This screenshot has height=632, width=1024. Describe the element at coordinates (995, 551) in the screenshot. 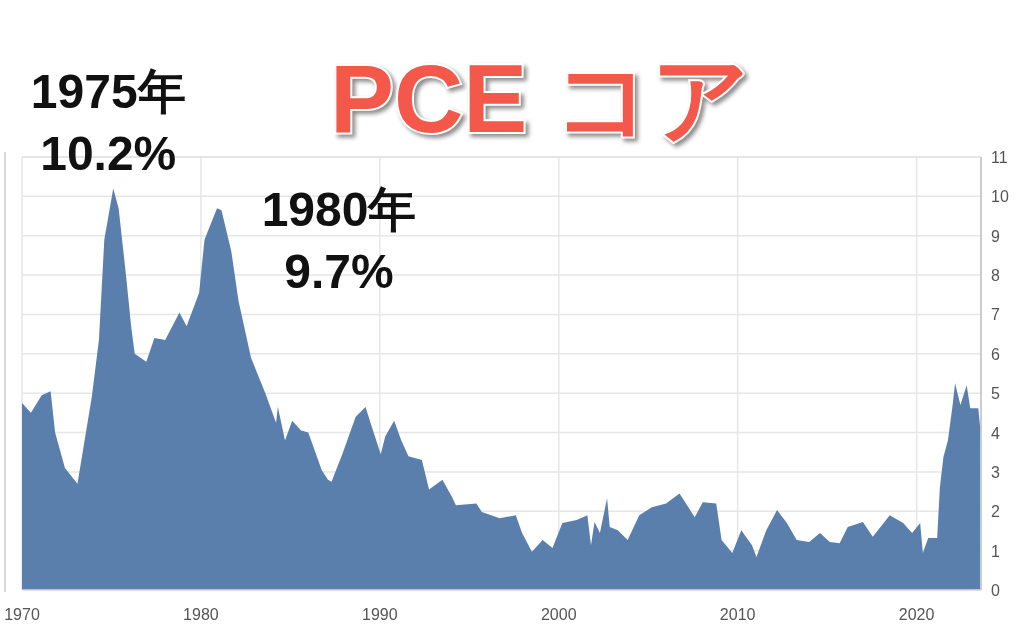

I see `y-tick-label: 1` at that location.